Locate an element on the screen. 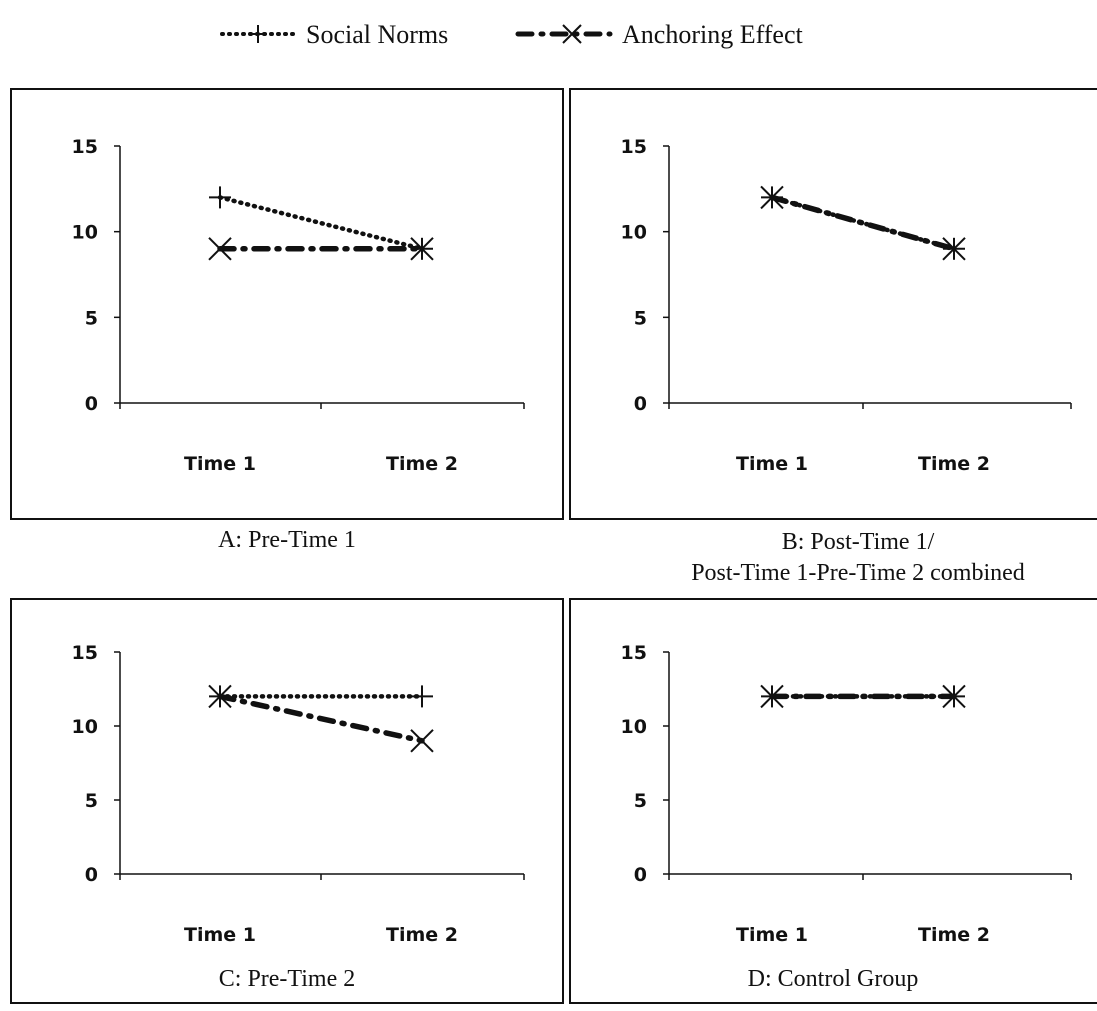 The image size is (1097, 1011). plus-marker-icon is located at coordinates (258, 34).